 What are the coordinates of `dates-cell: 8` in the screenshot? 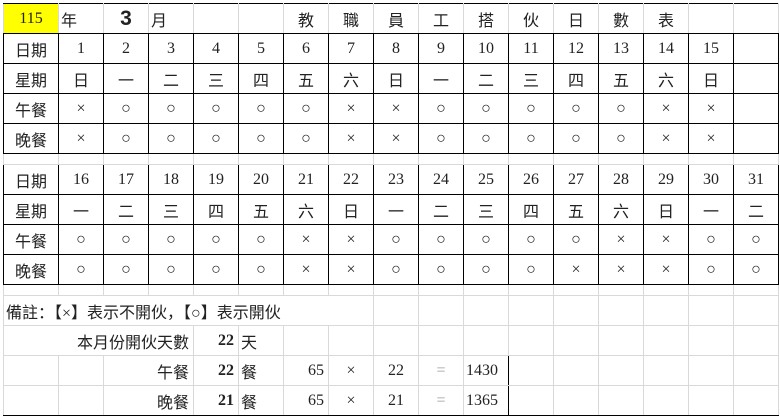 It's located at (396, 48).